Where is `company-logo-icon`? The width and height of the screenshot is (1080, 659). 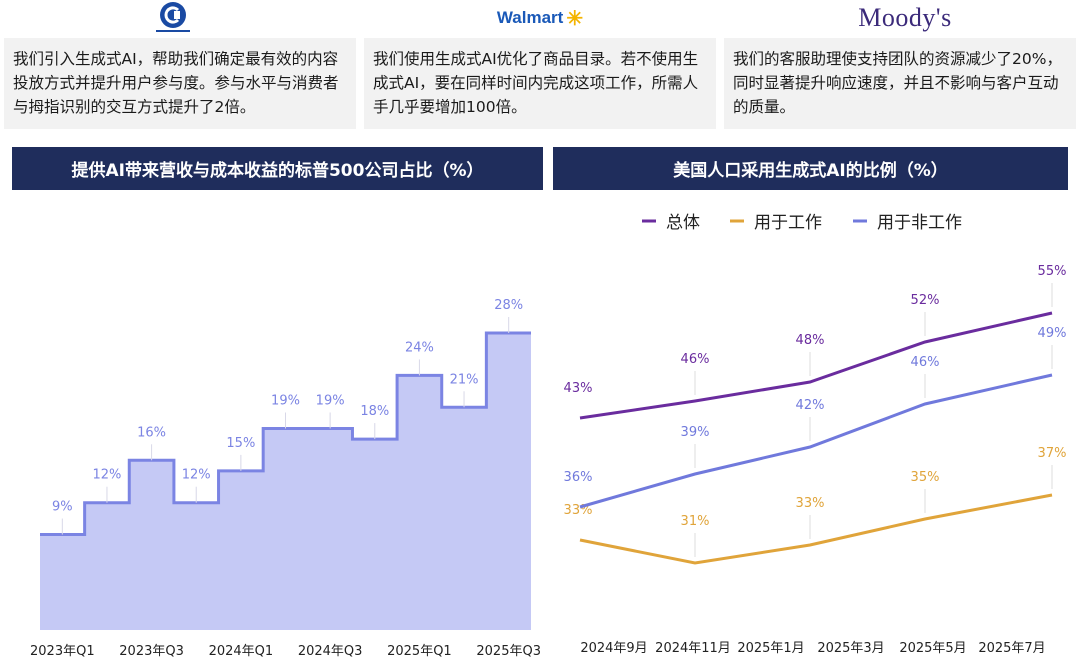
company-logo-icon is located at coordinates (173, 18).